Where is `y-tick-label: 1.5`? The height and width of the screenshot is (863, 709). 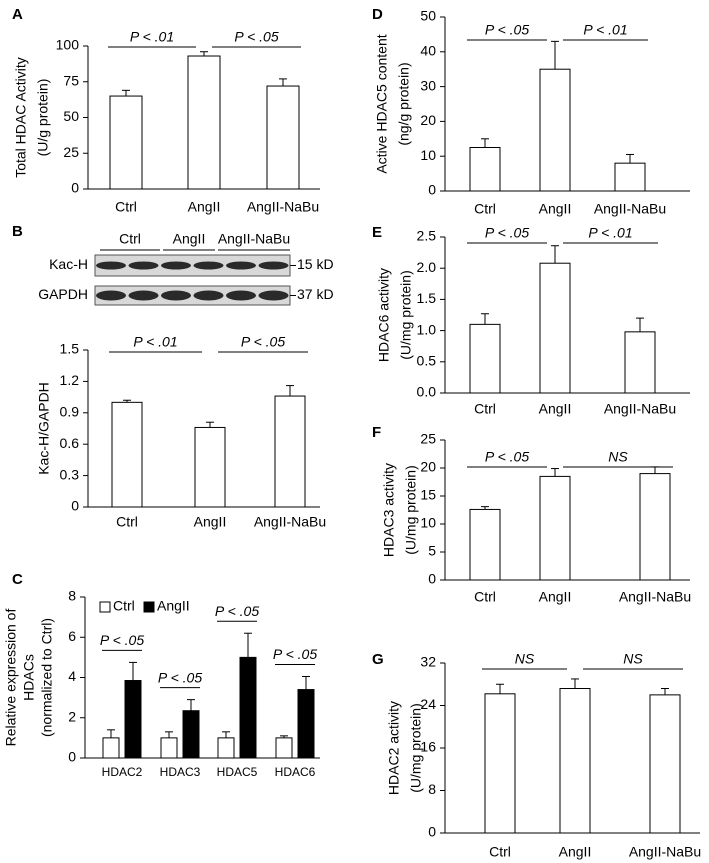 y-tick-label: 1.5 is located at coordinates (427, 298).